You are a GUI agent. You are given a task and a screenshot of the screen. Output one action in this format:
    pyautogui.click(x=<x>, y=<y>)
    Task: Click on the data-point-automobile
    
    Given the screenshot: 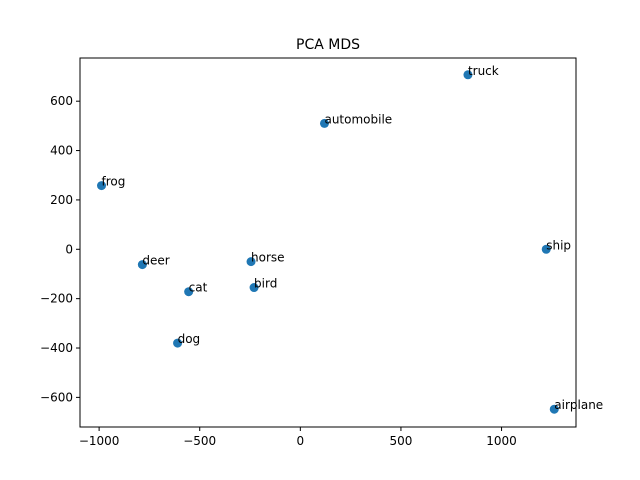 What is the action you would take?
    pyautogui.click(x=324, y=123)
    